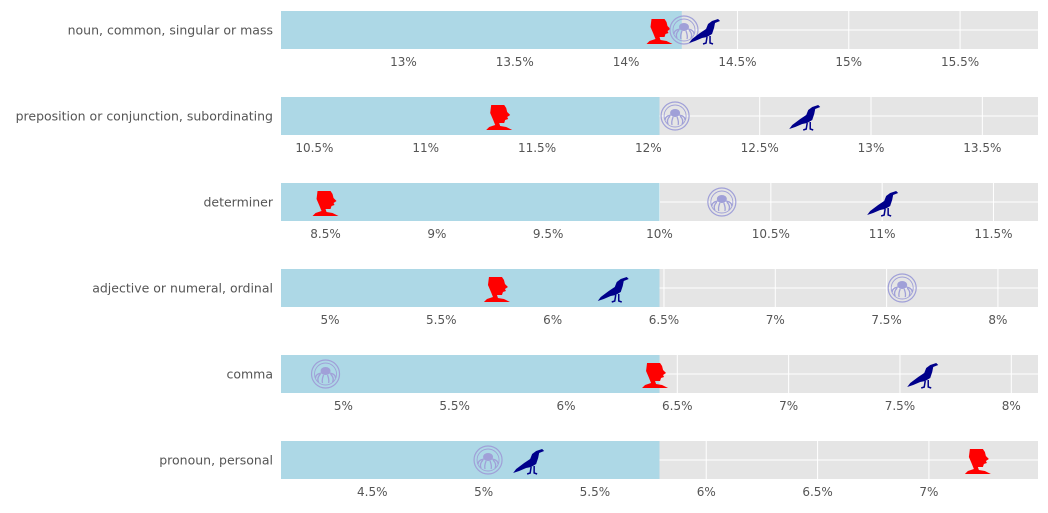  Describe the element at coordinates (760, 148) in the screenshot. I see `x-tick-label: 12.5%` at that location.